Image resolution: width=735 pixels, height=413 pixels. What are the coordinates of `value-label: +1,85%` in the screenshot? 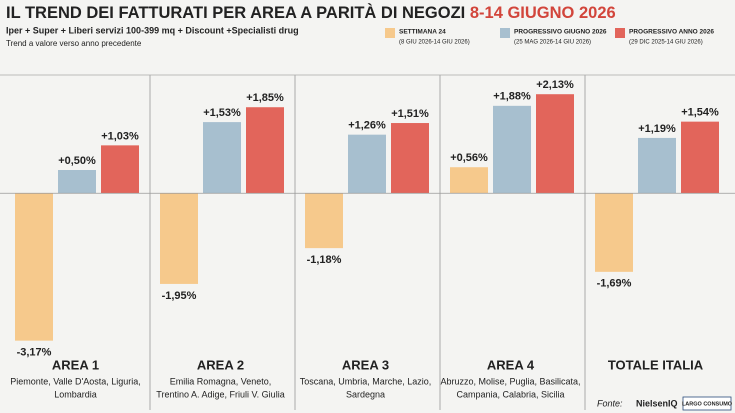 It's located at (265, 98).